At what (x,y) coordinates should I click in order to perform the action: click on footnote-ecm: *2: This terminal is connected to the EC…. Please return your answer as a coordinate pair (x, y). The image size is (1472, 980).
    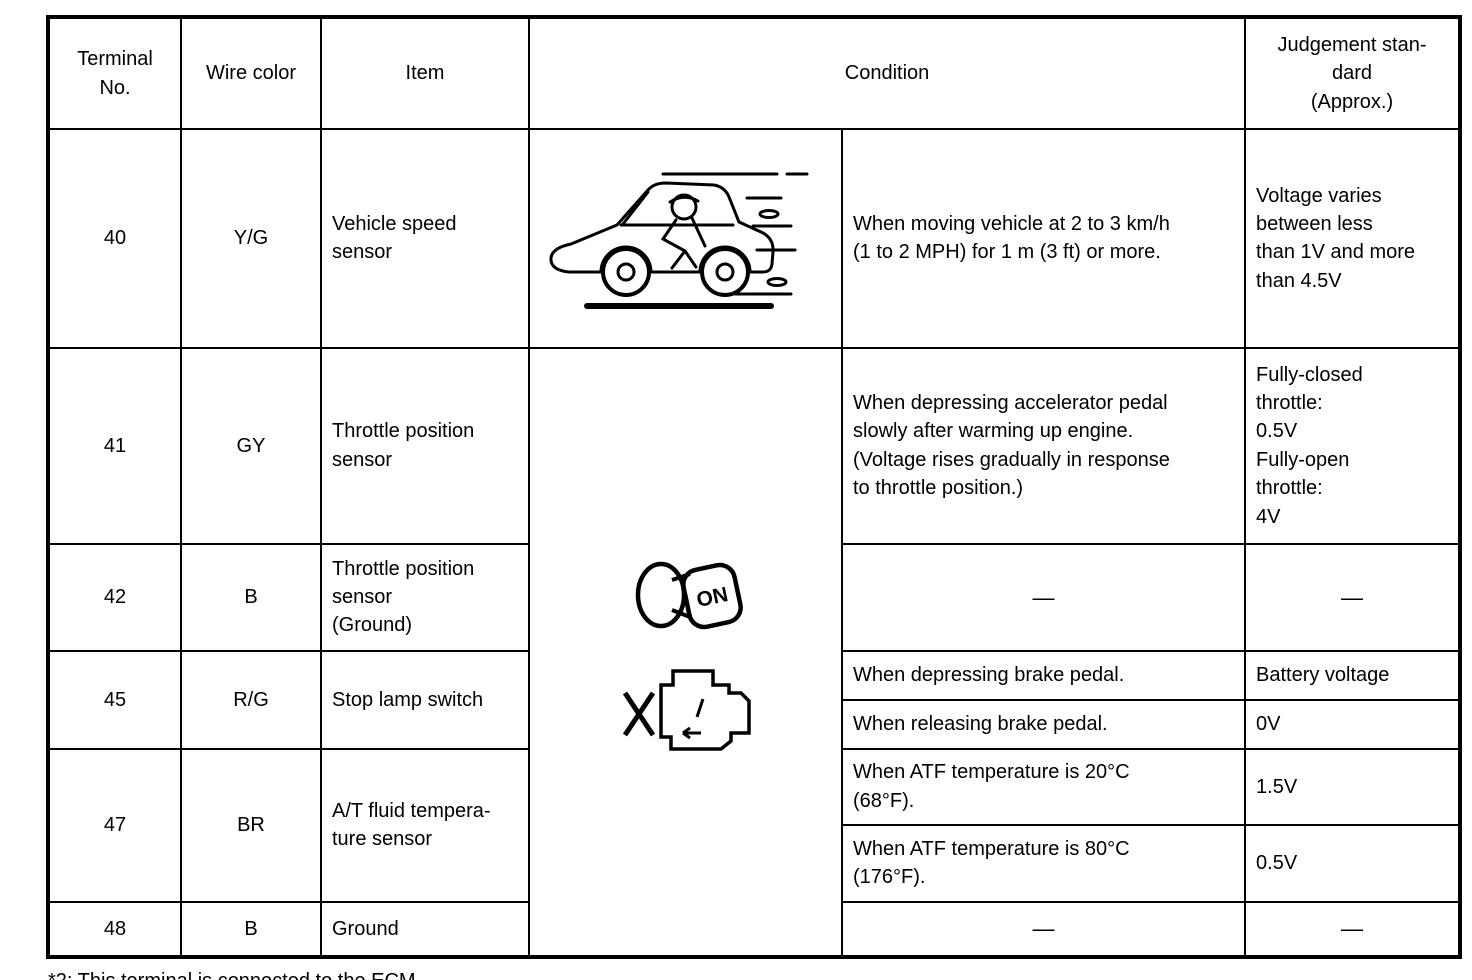
    Looking at the image, I should click on (753, 975).